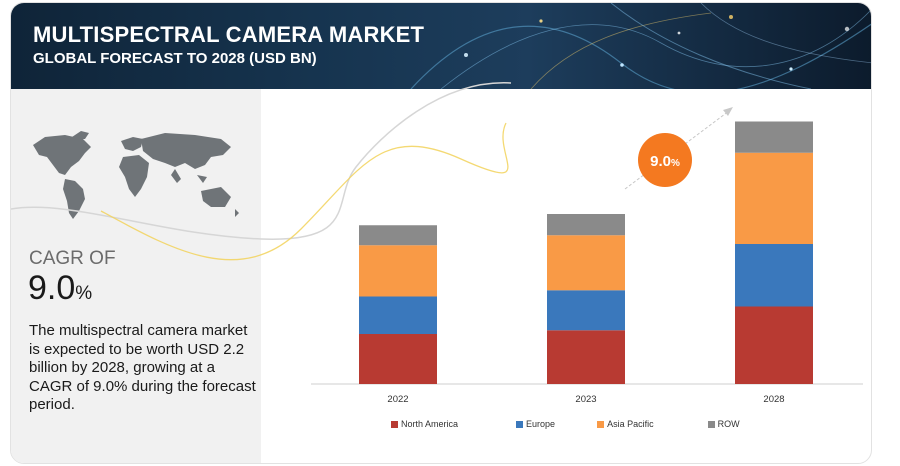  Describe the element at coordinates (229, 34) in the screenshot. I see `page-title: MULTISPECTRAL CAMERA MARKET` at that location.